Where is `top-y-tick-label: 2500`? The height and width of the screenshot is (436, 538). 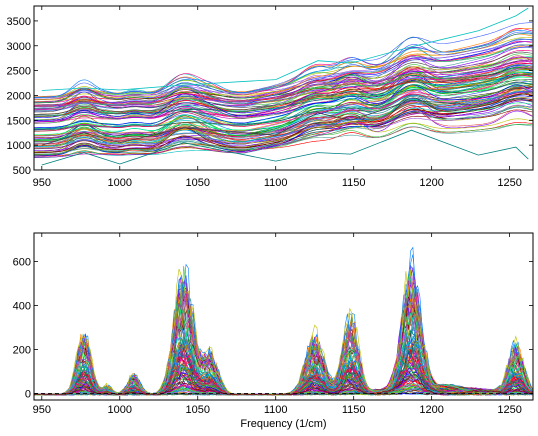 top-y-tick-label: 2500 is located at coordinates (19, 72).